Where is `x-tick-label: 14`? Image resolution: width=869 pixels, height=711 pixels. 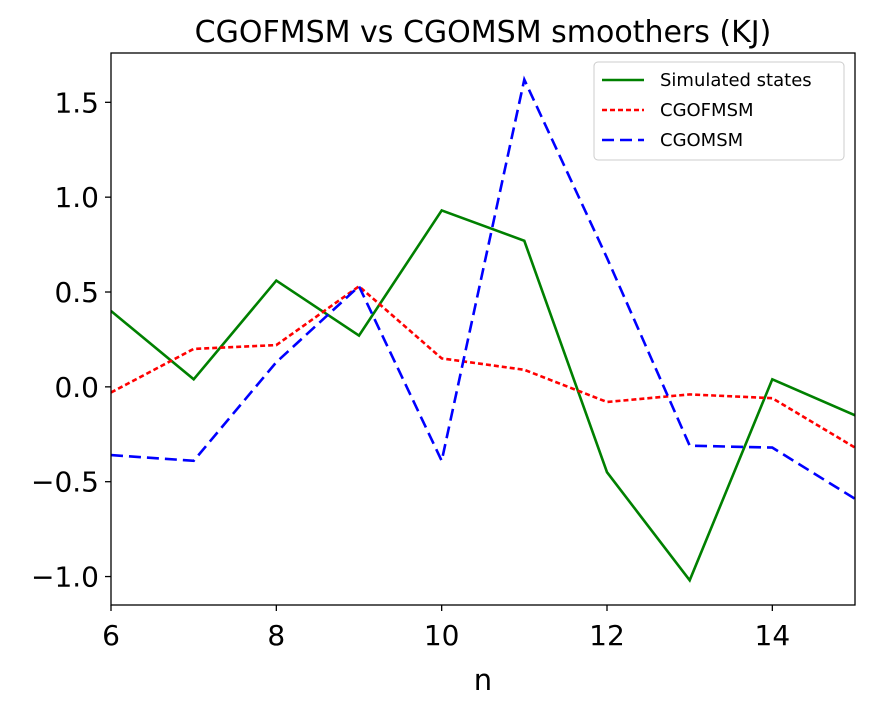
x-tick-label: 14 is located at coordinates (773, 635).